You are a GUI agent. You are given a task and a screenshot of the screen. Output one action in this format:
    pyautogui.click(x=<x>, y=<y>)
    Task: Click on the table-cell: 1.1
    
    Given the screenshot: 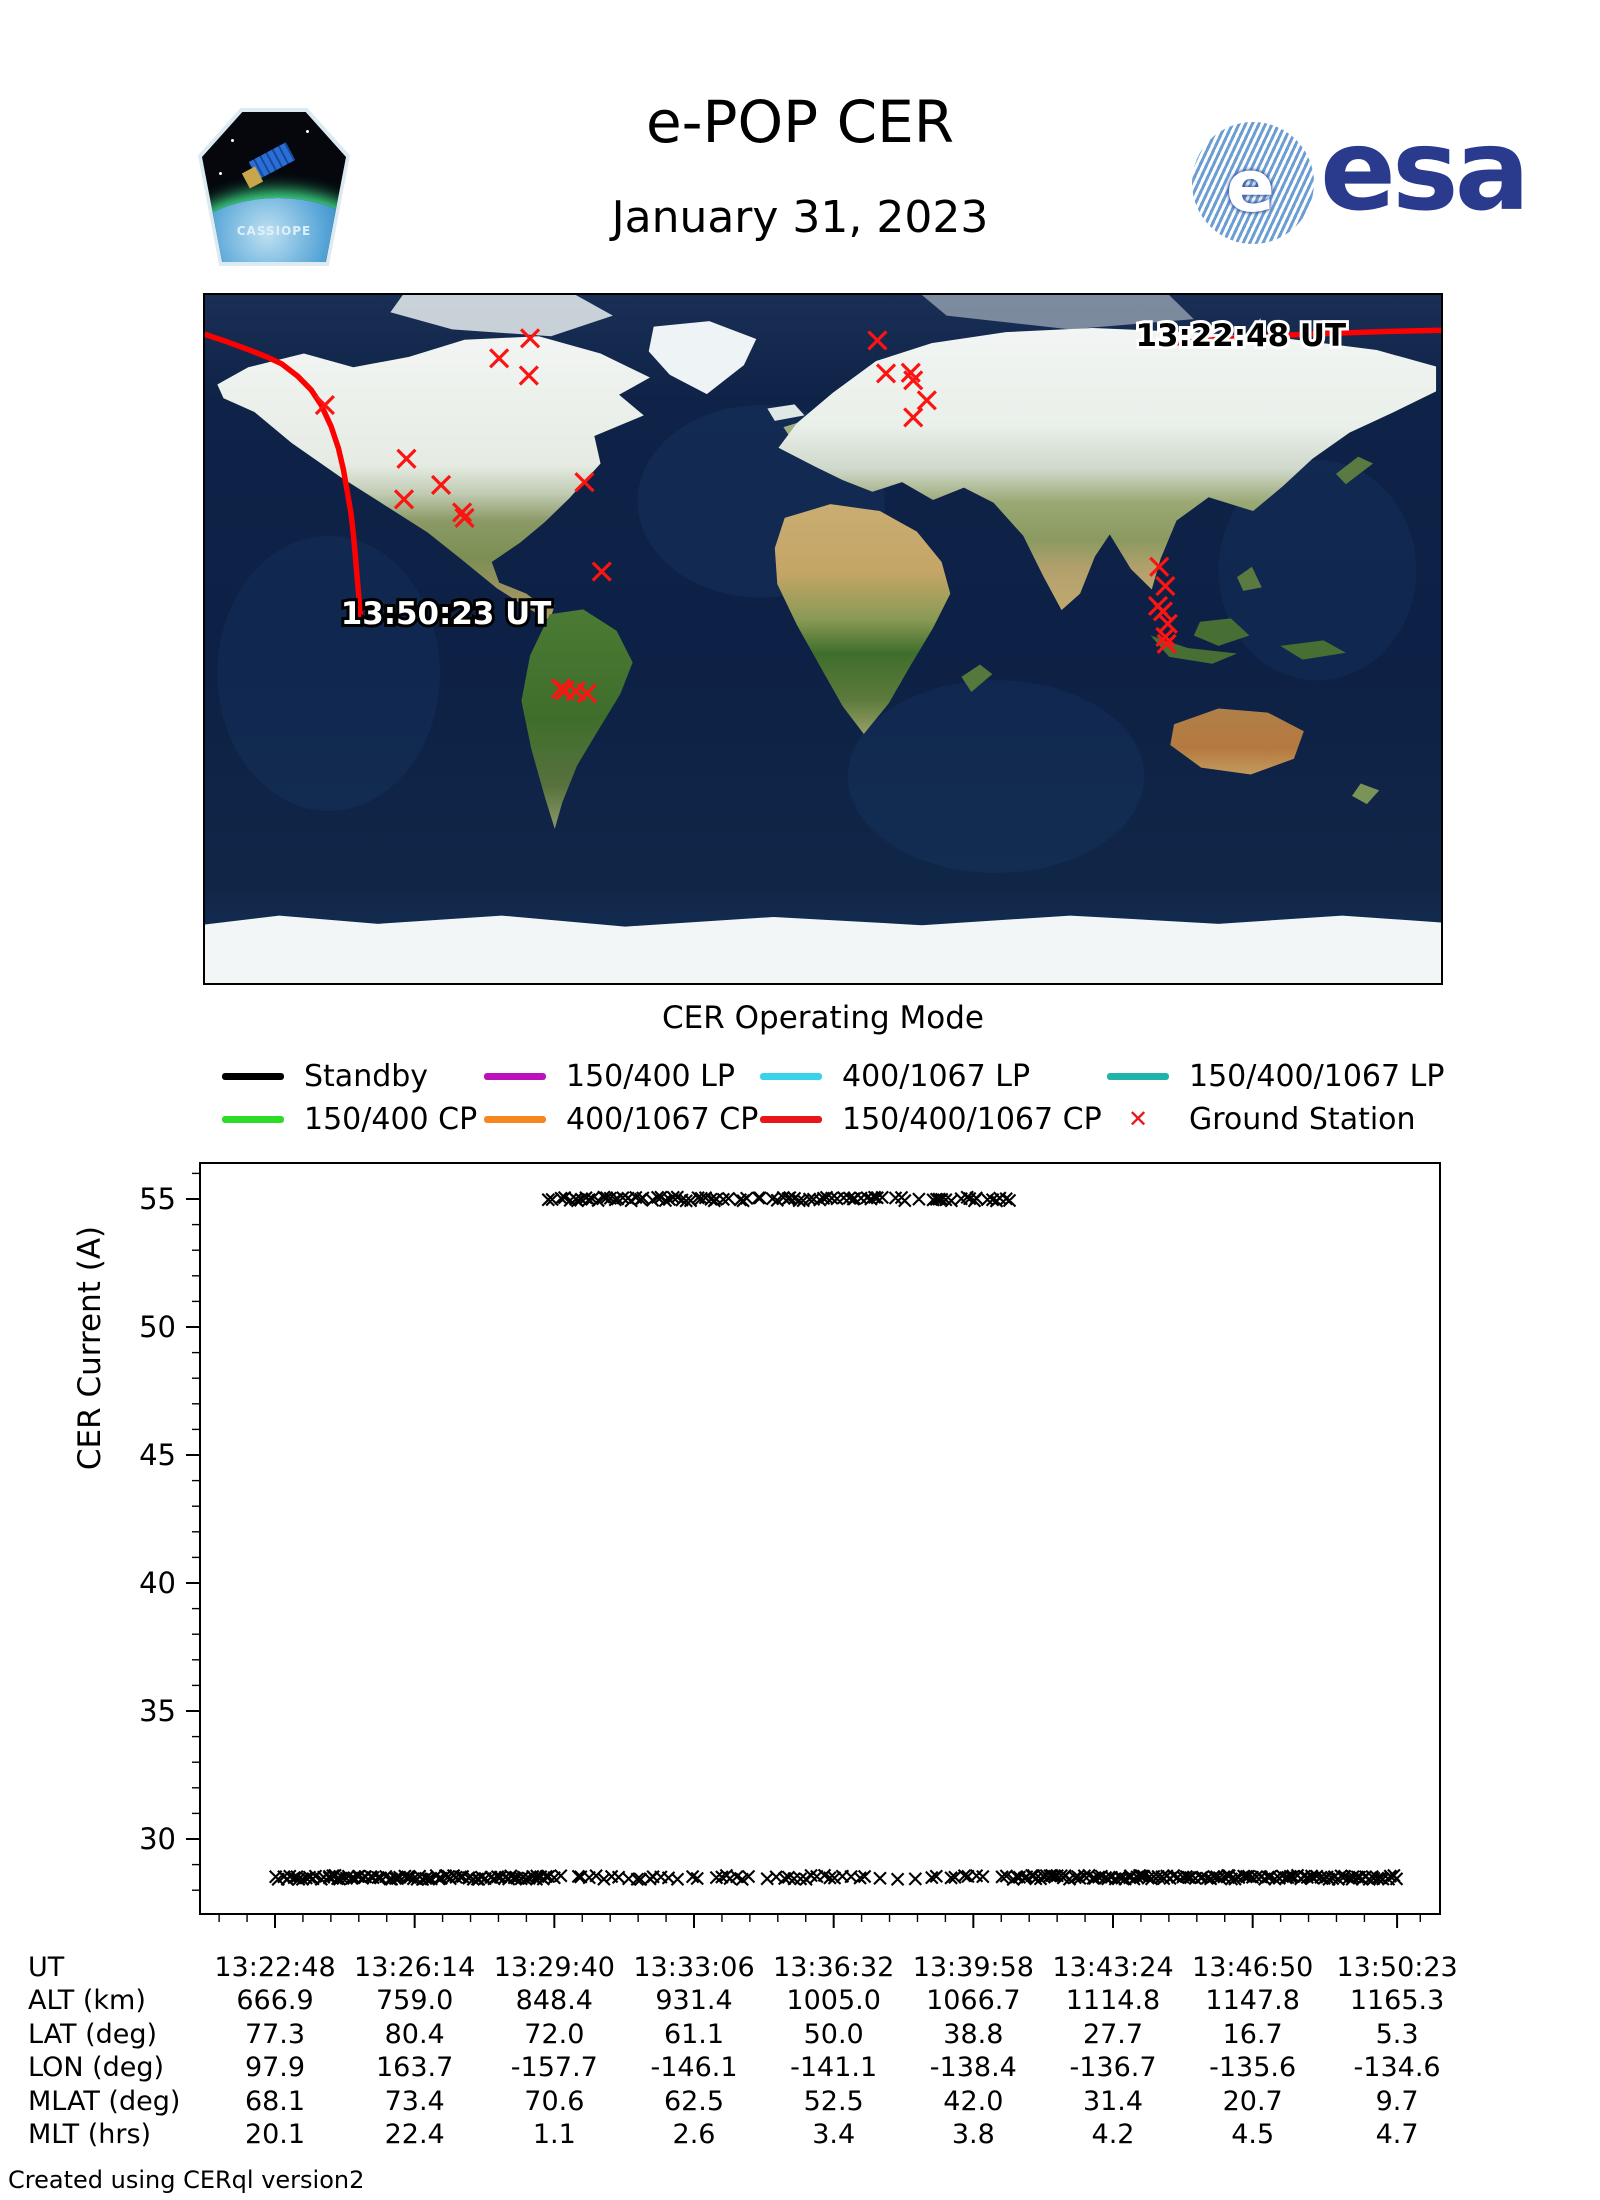 What is the action you would take?
    pyautogui.click(x=554, y=2134)
    